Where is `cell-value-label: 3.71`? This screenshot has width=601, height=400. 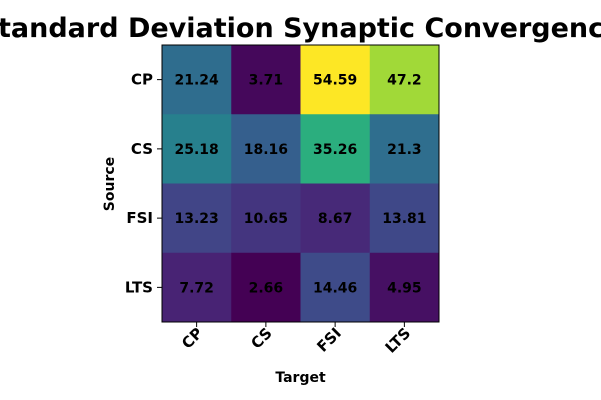
cell-value-label: 3.71 is located at coordinates (266, 81).